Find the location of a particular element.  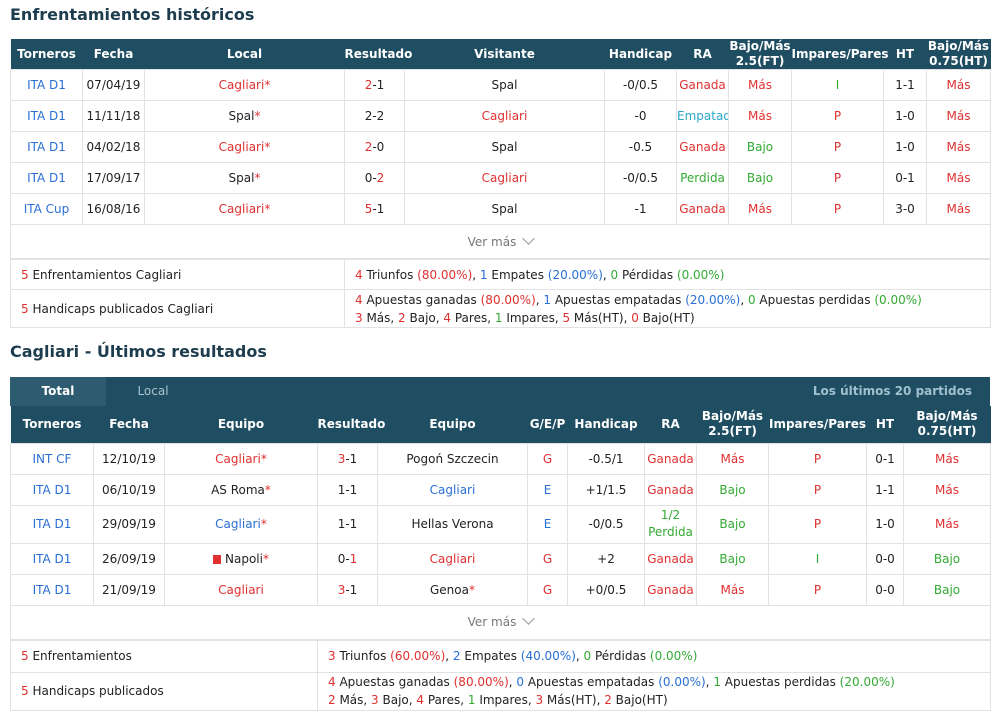

result-cell: 0-2 is located at coordinates (374, 178).